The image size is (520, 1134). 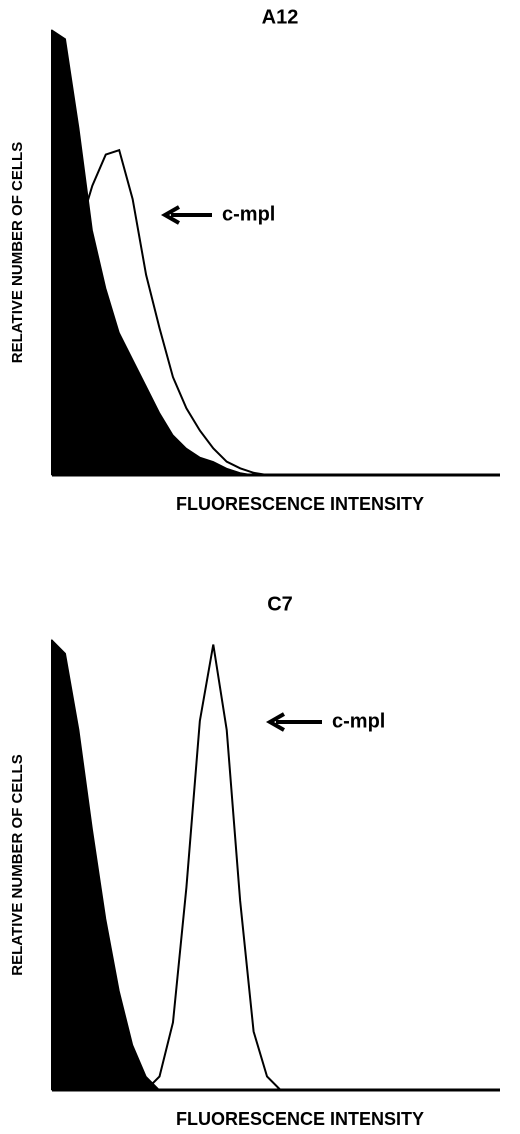 I want to click on chart-title: C7, so click(x=280, y=604).